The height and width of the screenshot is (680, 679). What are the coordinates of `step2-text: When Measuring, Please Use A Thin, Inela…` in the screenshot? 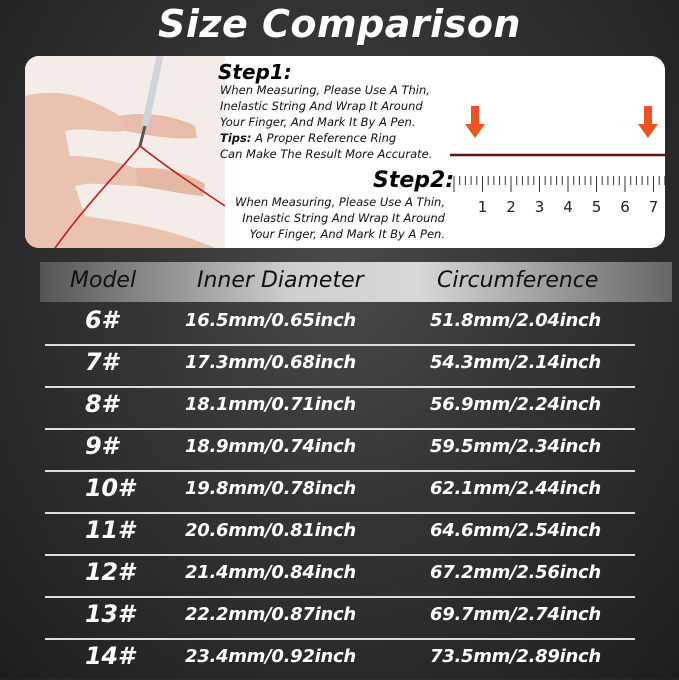 It's located at (332, 218).